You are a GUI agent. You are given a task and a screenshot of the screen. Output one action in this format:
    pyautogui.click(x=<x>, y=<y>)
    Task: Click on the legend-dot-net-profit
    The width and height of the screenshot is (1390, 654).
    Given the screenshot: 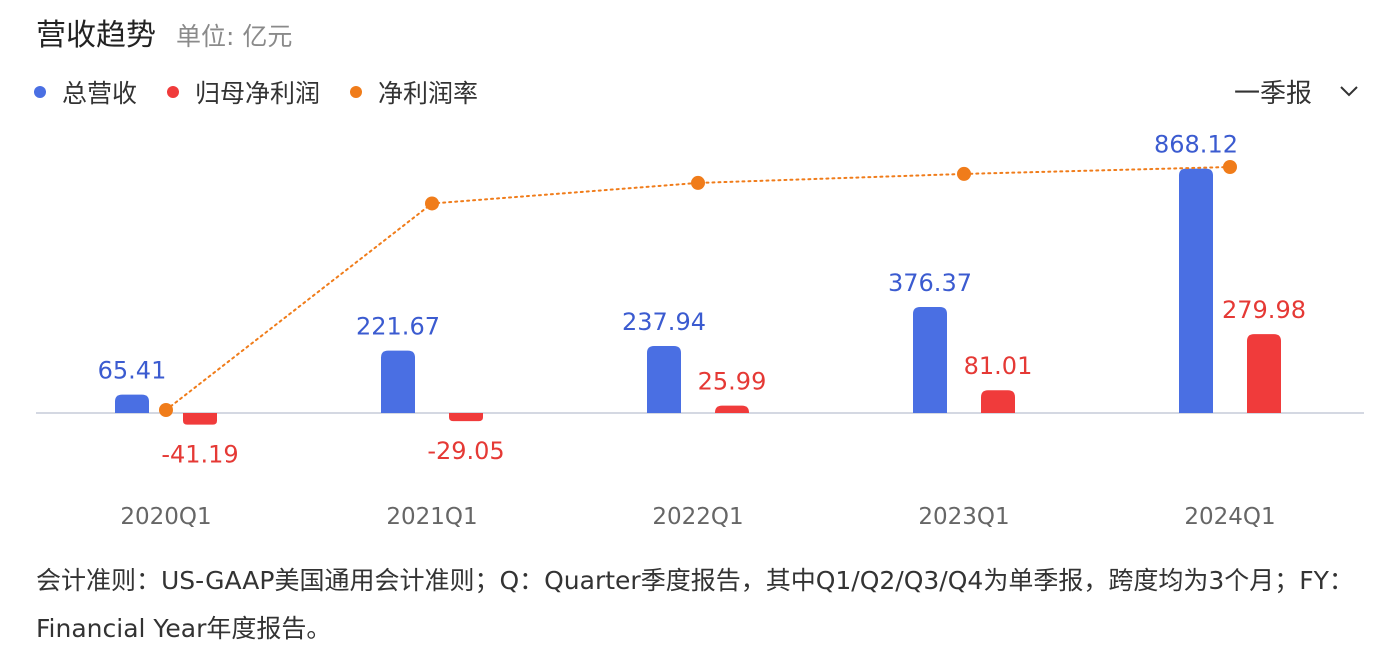 What is the action you would take?
    pyautogui.click(x=173, y=92)
    